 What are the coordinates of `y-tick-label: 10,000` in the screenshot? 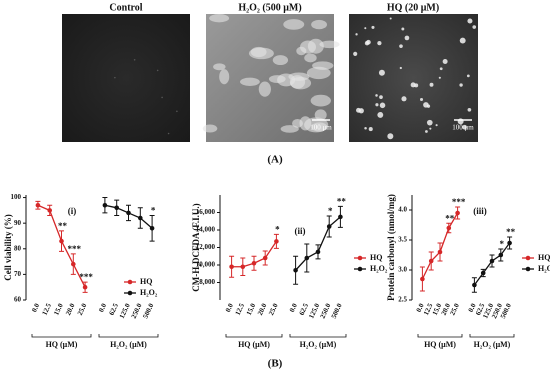 It's located at (206, 265).